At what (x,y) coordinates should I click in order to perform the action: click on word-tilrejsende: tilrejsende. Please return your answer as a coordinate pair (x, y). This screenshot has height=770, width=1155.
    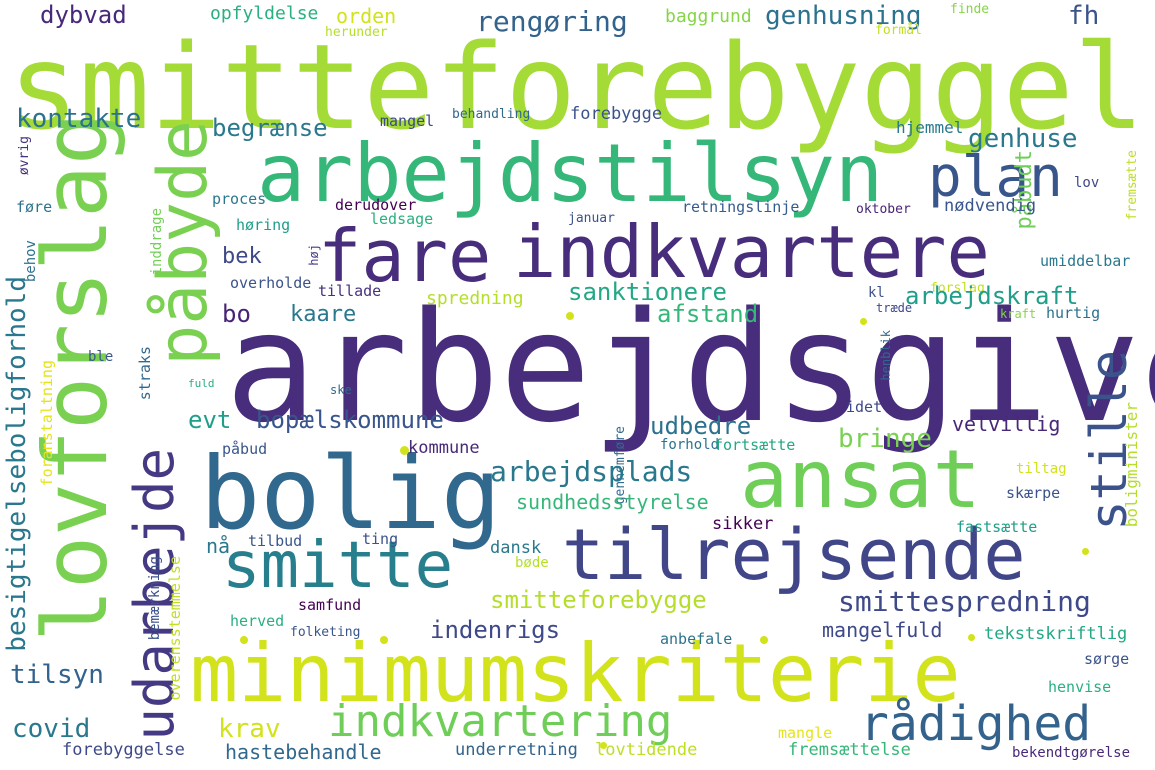
    Looking at the image, I should click on (794, 555).